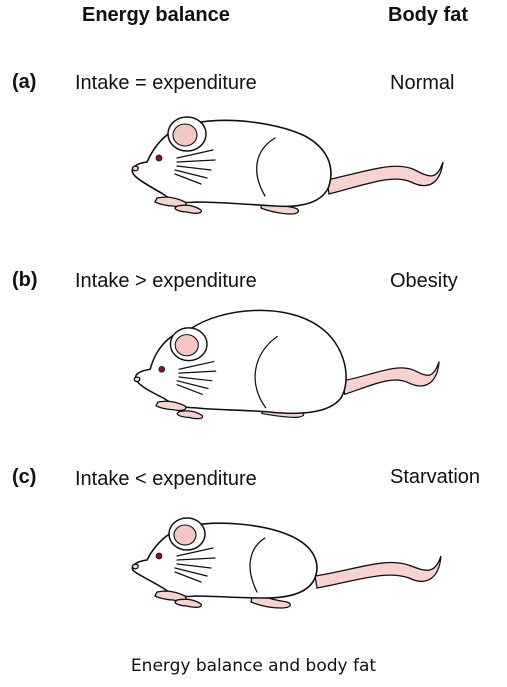  Describe the element at coordinates (24, 477) in the screenshot. I see `row-c-letter: (c)` at that location.